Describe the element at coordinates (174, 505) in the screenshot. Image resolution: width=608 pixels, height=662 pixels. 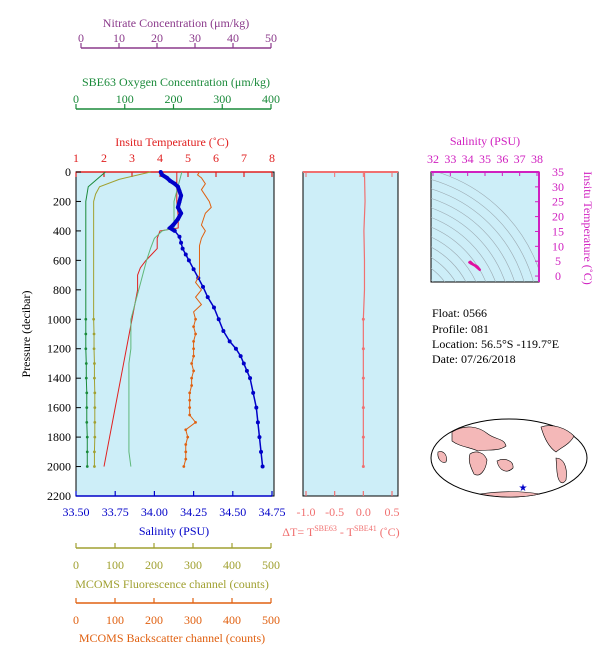
I see `salinity-axis-ticks: 33.50 33.75 34.00 34.25 34.50 34.75` at that location.